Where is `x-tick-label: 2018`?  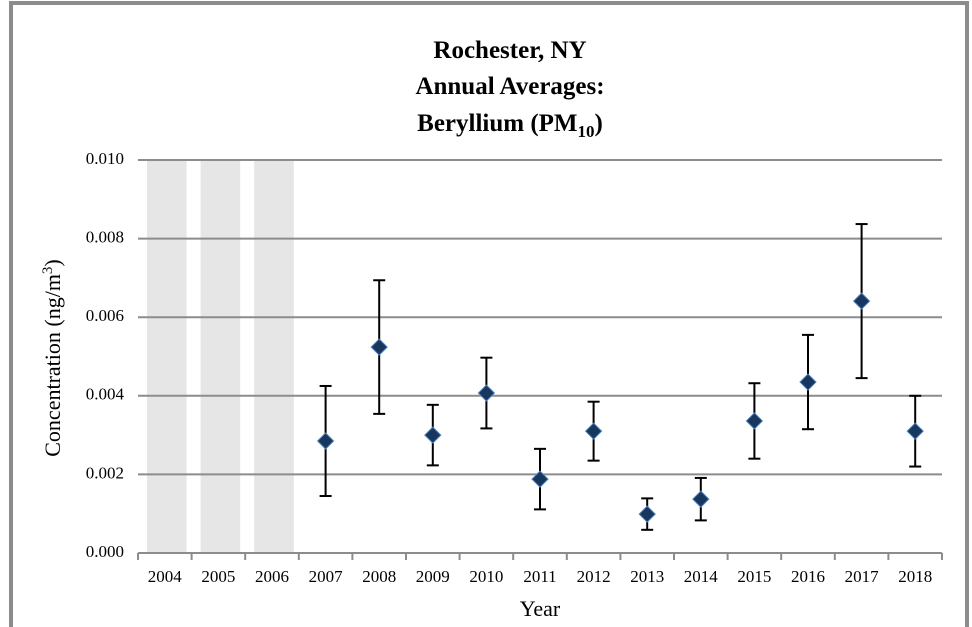 x-tick-label: 2018 is located at coordinates (915, 576).